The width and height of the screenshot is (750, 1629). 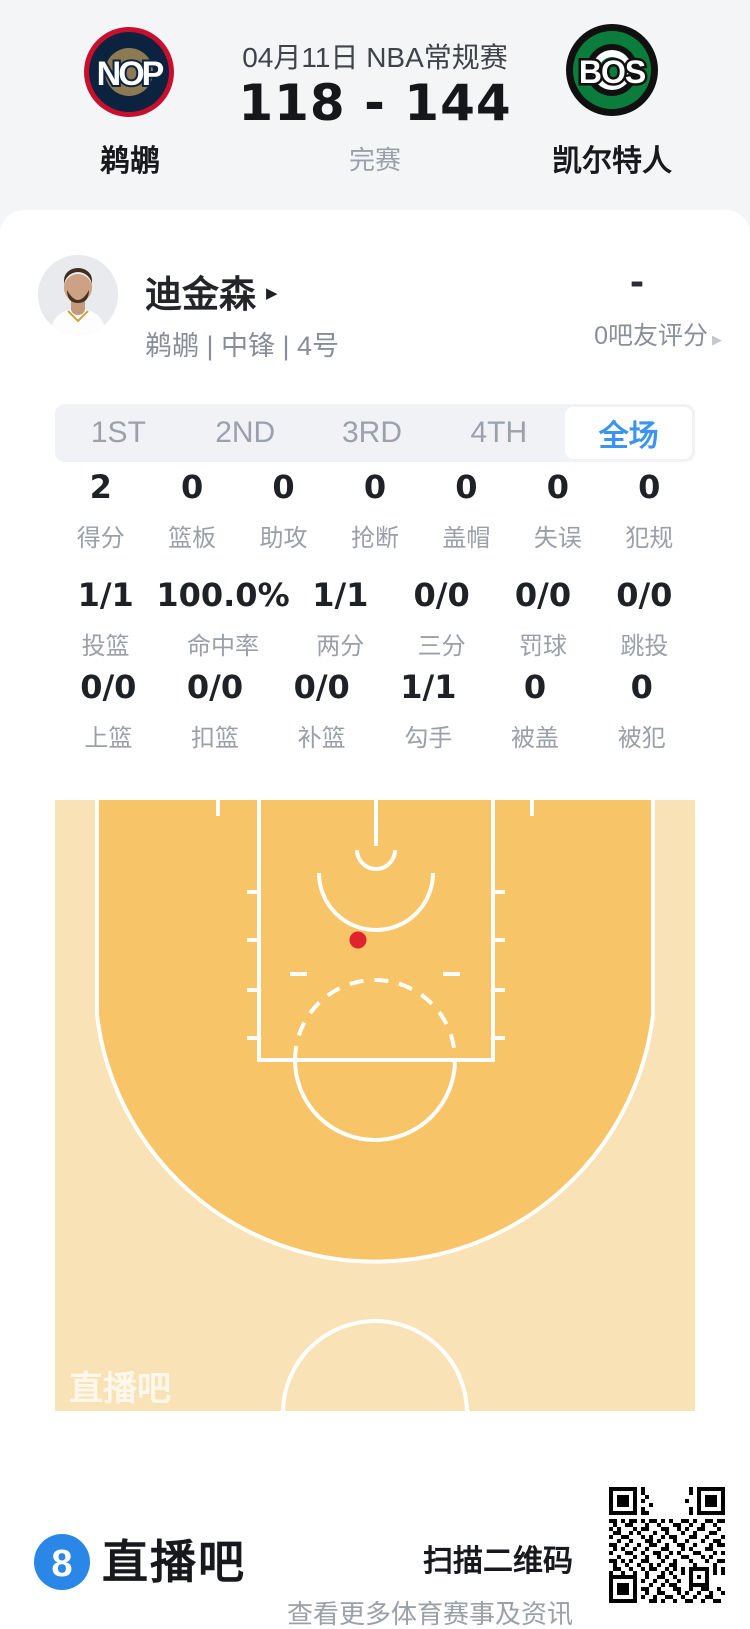 I want to click on stats-row-shooting: 1/1 投篮 100.0% 命中率 1/1 两分 0/0 三分 0/0 罚球 0/0 跳投, so click(x=375, y=618).